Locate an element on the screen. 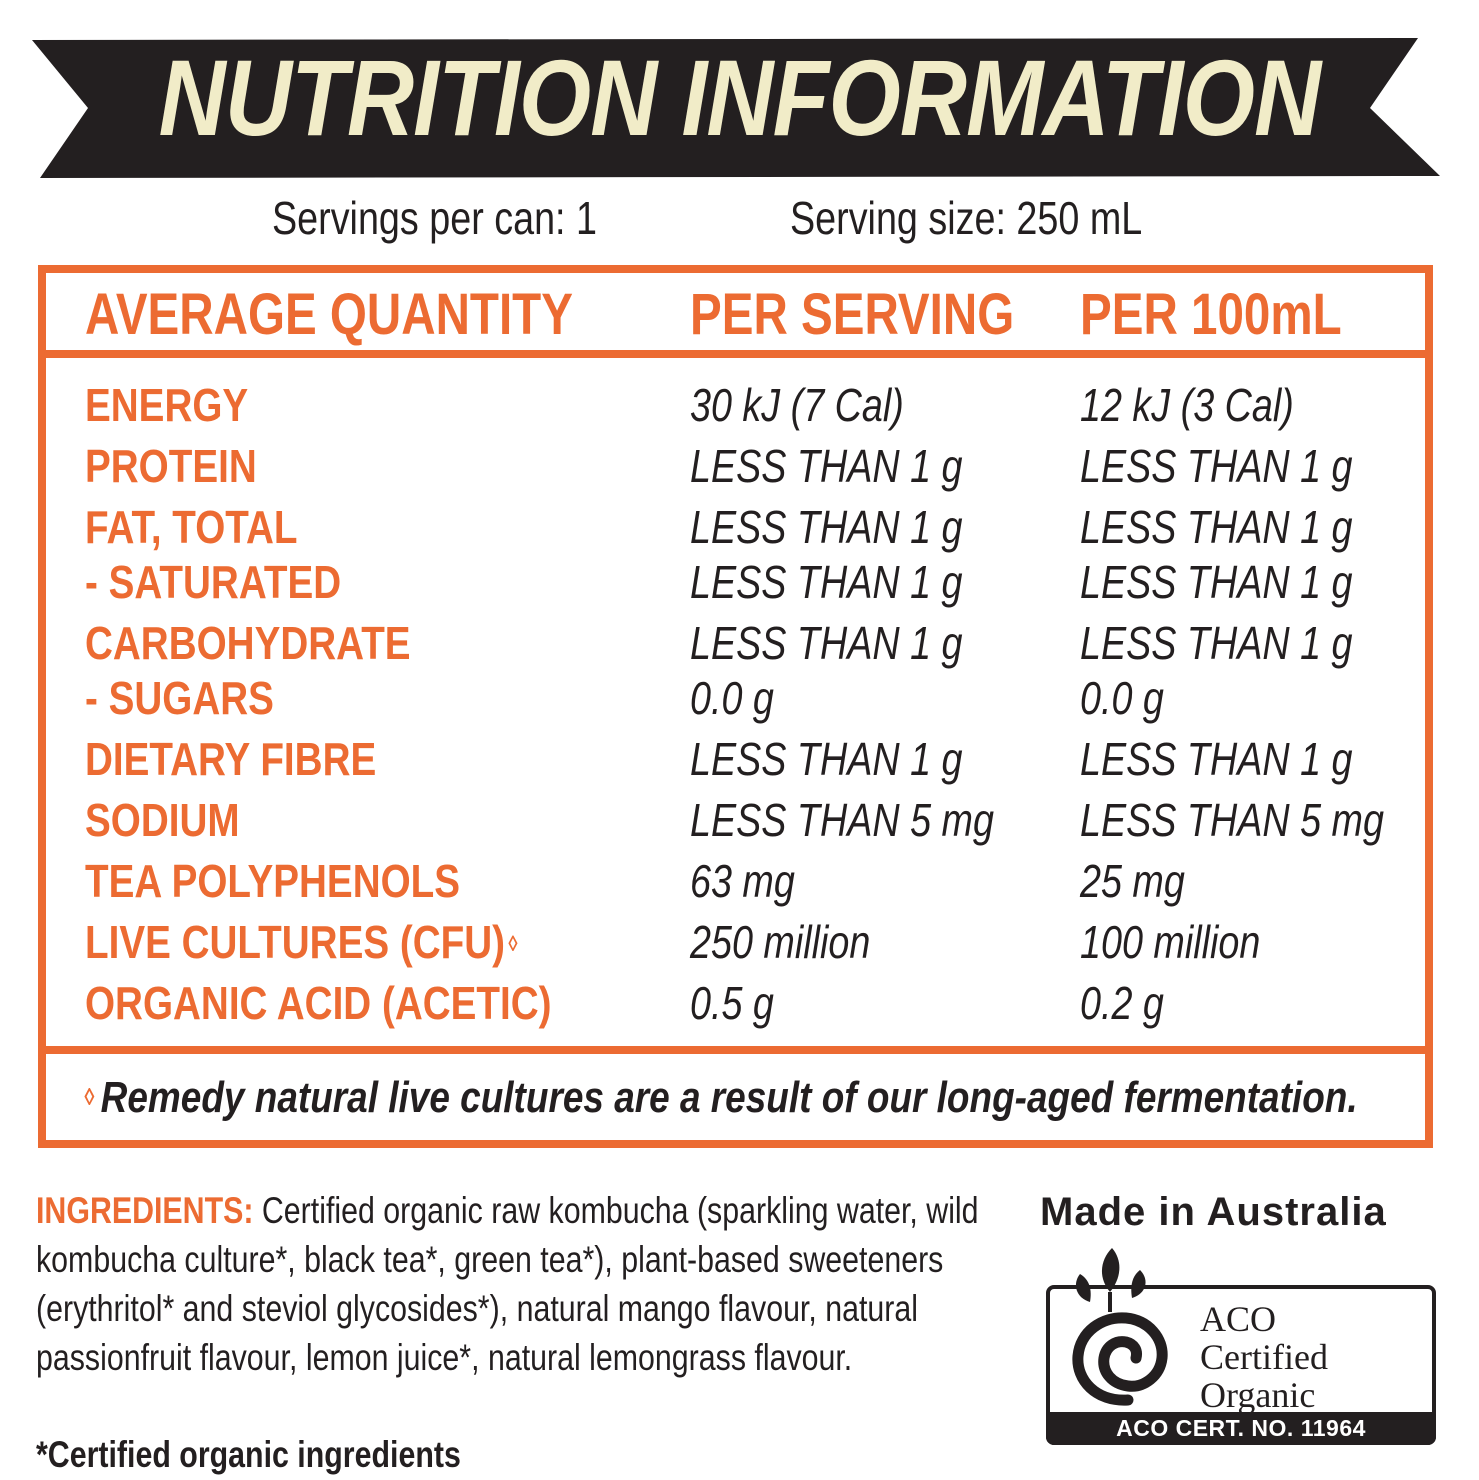  nutrient-name: - SATURATED is located at coordinates (213, 582).